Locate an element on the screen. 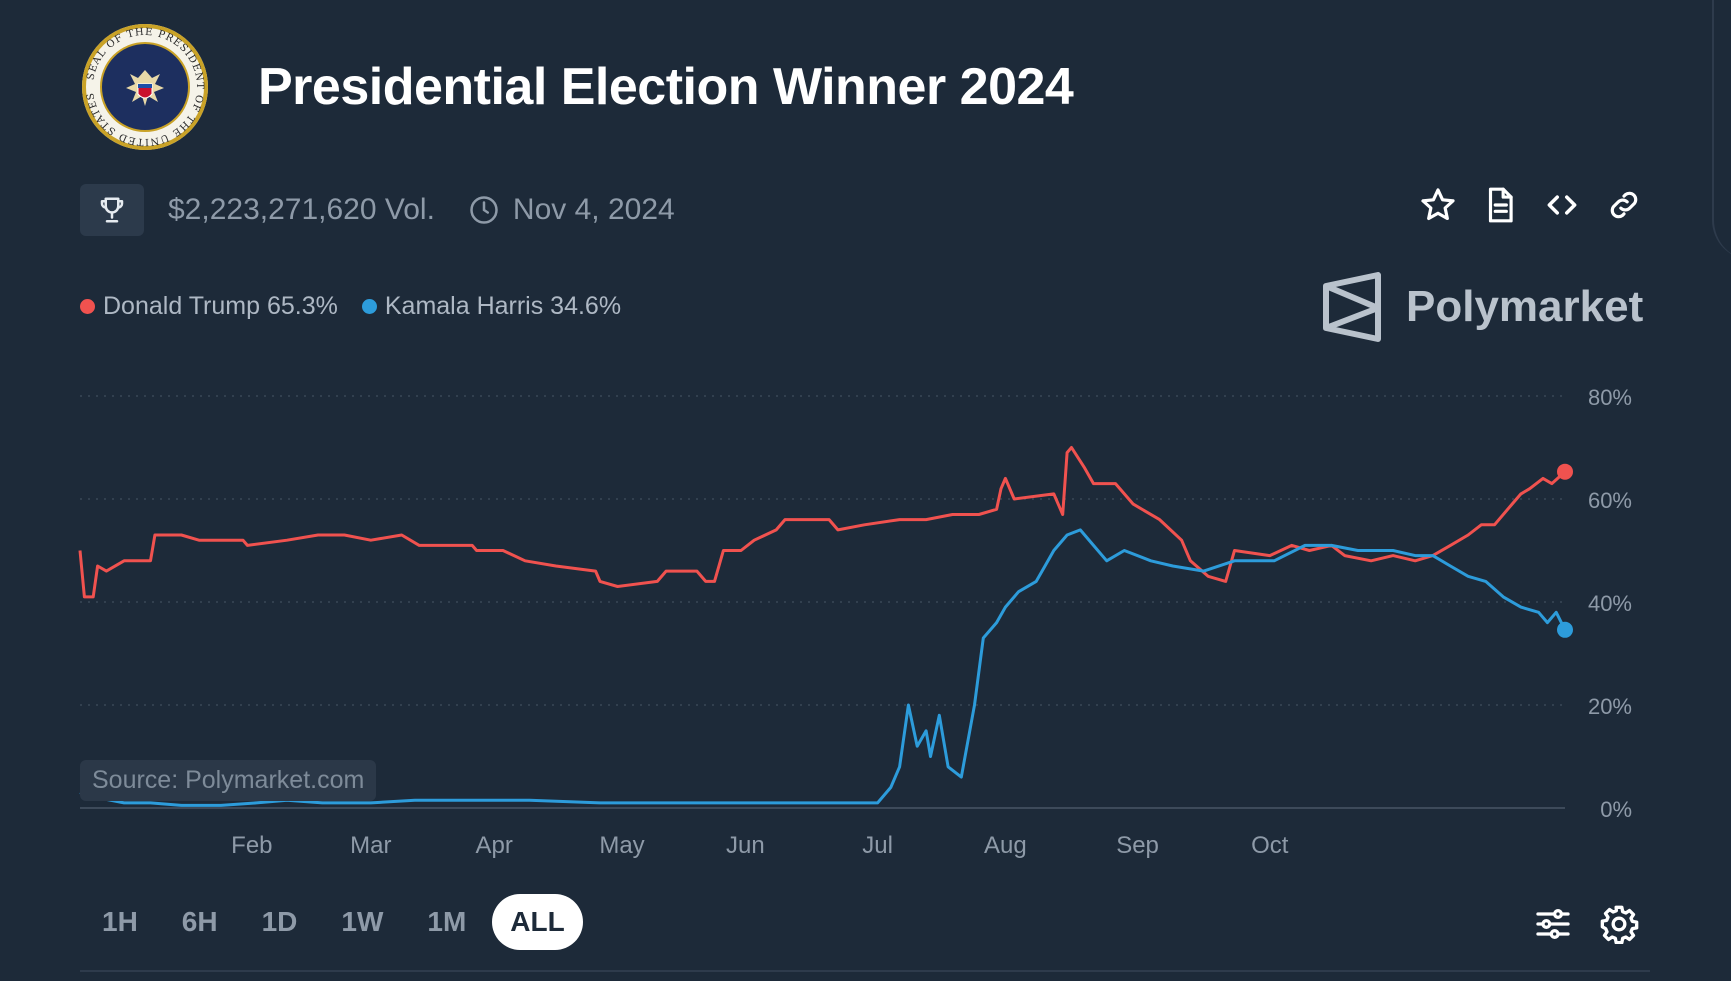 This screenshot has height=981, width=1731. page-title: Presidential Election Winner 2024 is located at coordinates (666, 87).